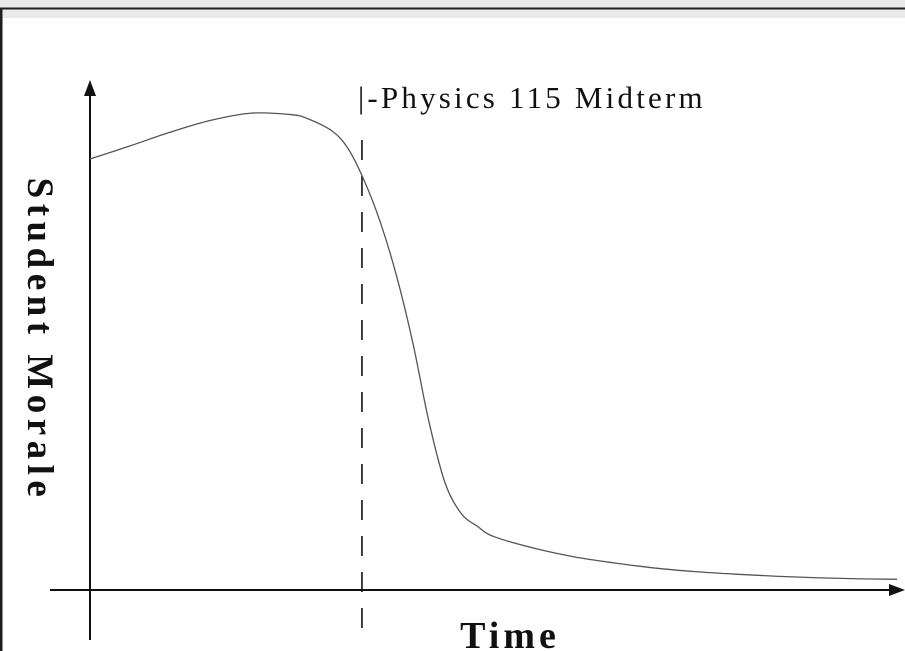  Describe the element at coordinates (532, 97) in the screenshot. I see `midterm-annotation: |-Physics 115 Midterm` at that location.